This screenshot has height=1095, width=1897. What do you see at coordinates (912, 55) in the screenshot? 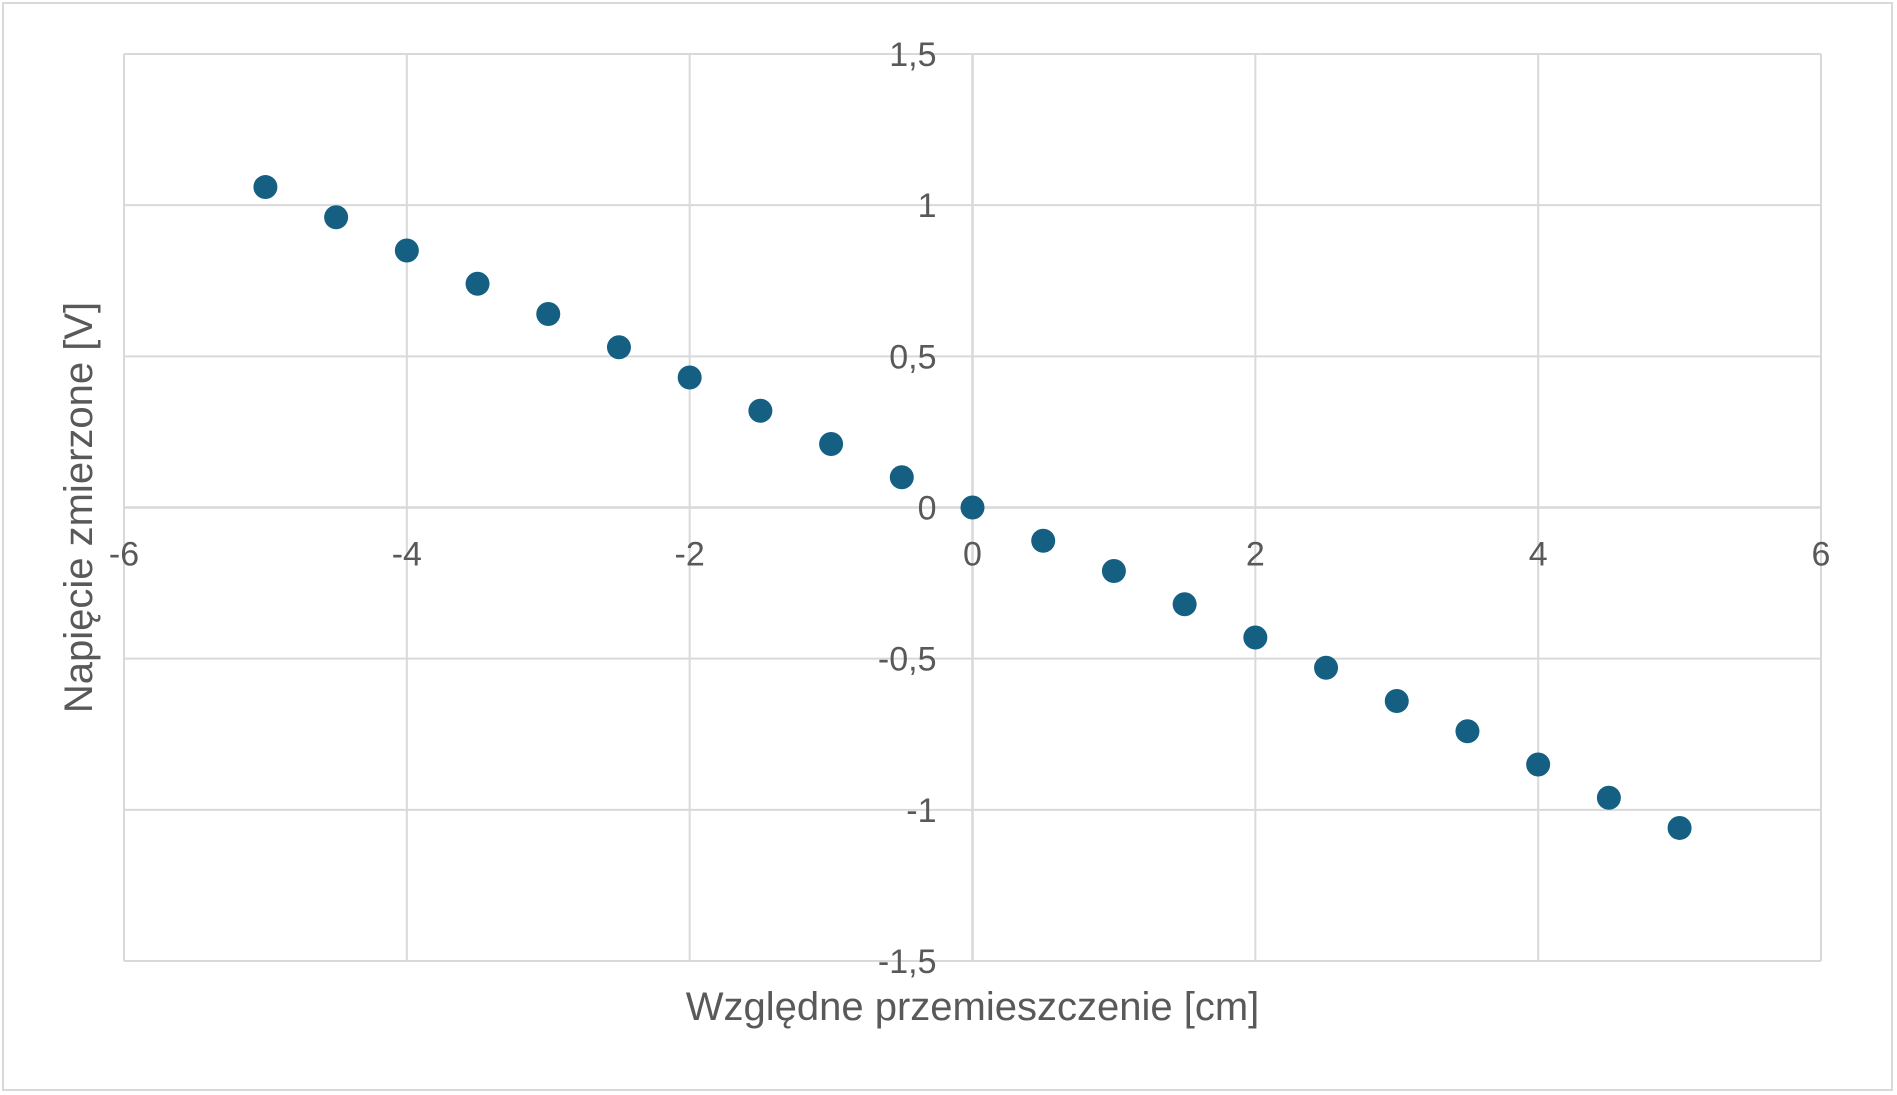
I see `y-tick-label: 1,5` at bounding box center [912, 55].